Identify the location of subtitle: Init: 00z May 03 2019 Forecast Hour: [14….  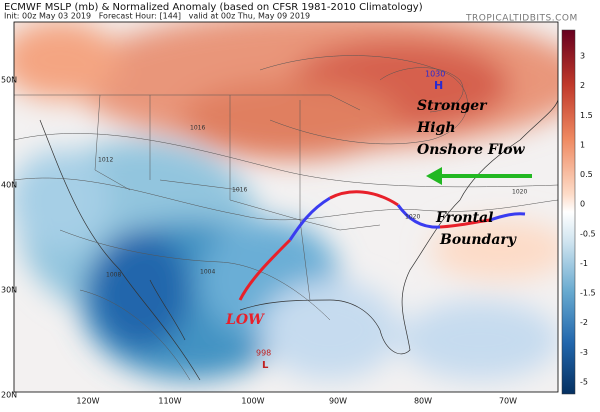
(157, 16).